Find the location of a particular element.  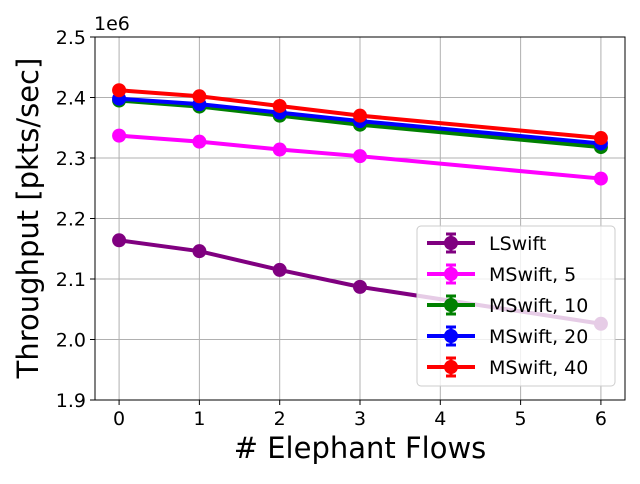

legend-label: MSwift, 5 is located at coordinates (532, 275).